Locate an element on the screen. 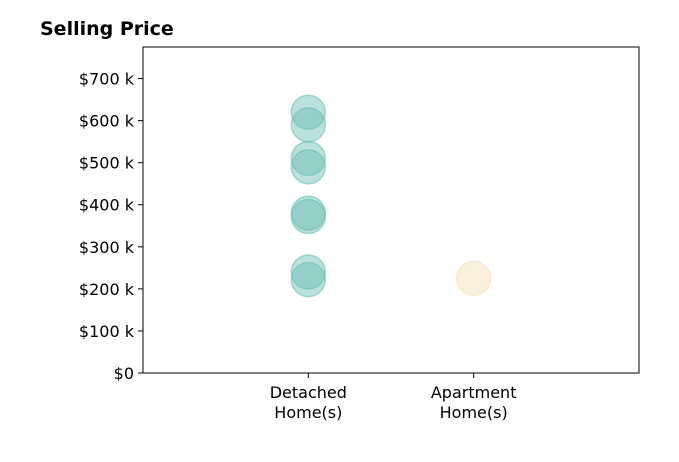 This screenshot has height=462, width=679. chart-title: Selling Price is located at coordinates (107, 29).